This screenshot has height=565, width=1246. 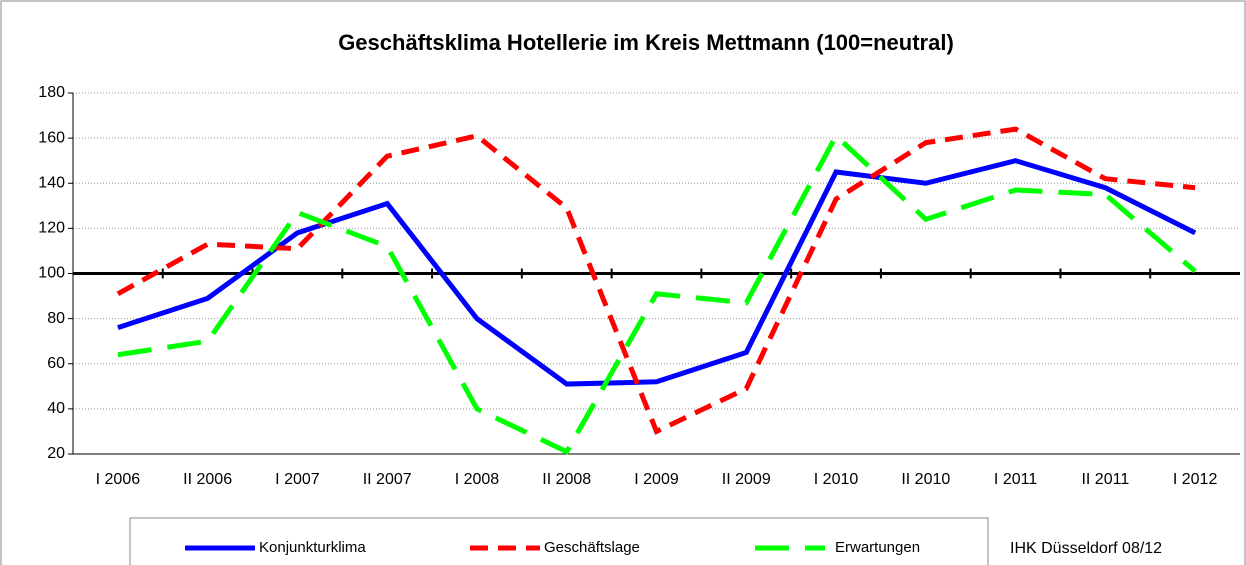 What do you see at coordinates (1086, 548) in the screenshot?
I see `source-note: IHK Düsseldorf 08/12` at bounding box center [1086, 548].